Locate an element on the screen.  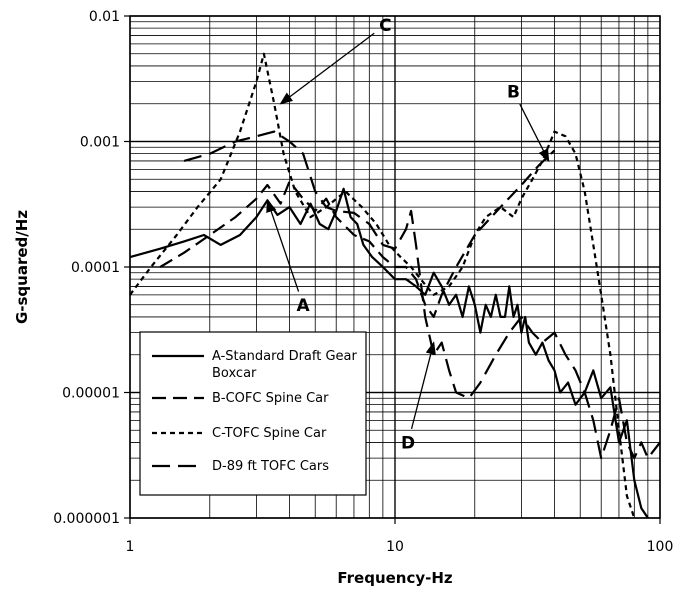
legend-label-d: D-89 ft TOFC Cars is located at coordinates (270, 466).